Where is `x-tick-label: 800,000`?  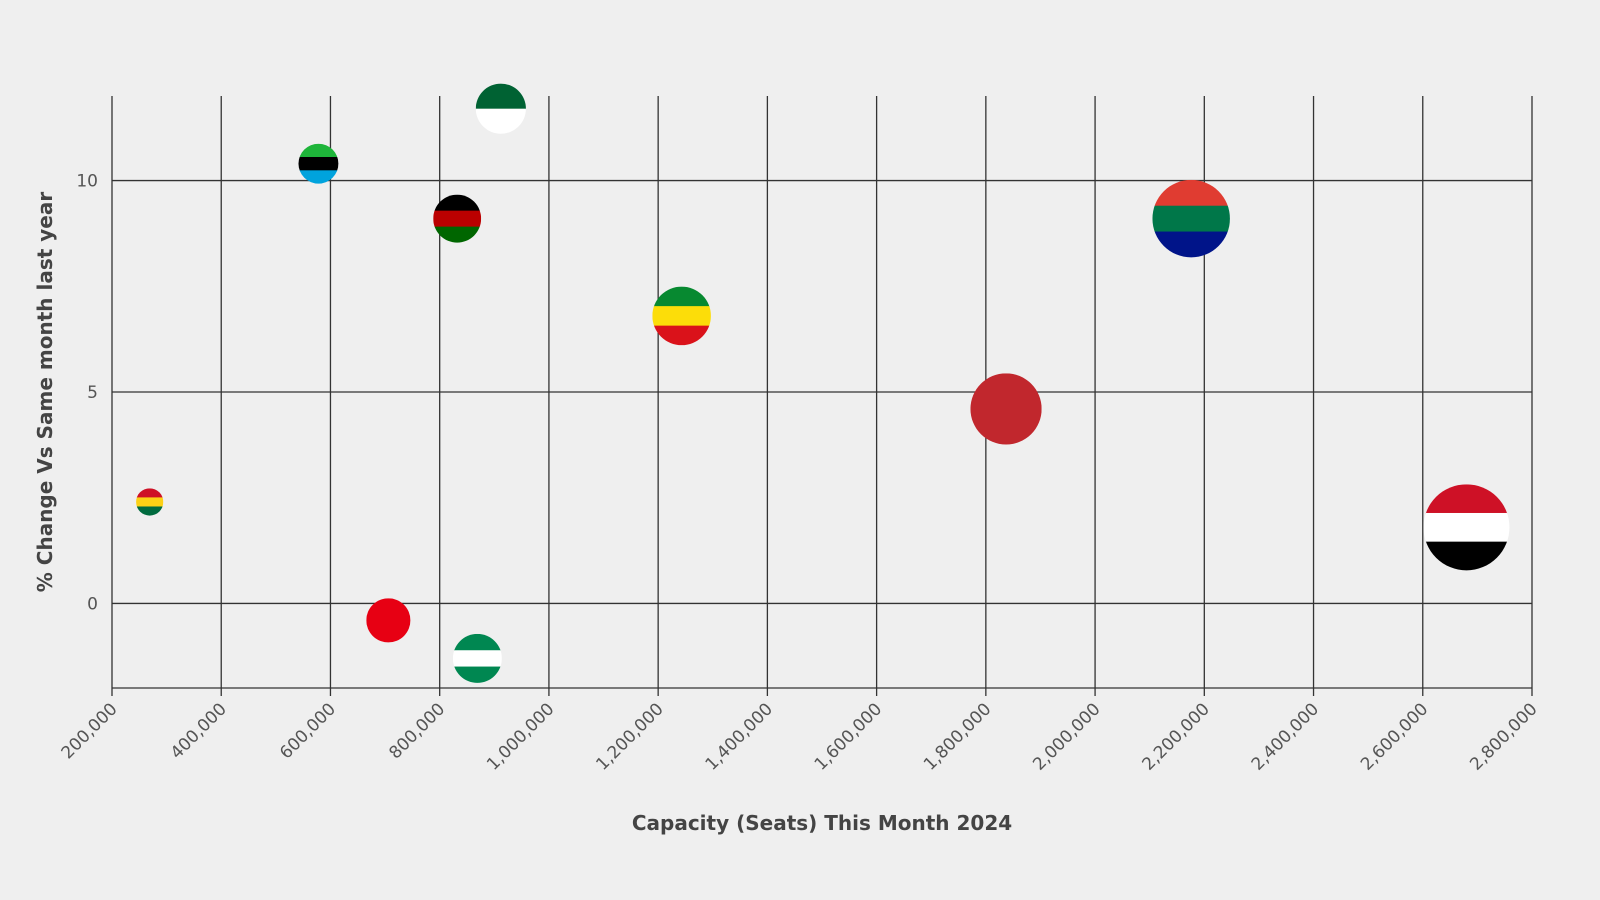
x-tick-label: 800,000 is located at coordinates (417, 731).